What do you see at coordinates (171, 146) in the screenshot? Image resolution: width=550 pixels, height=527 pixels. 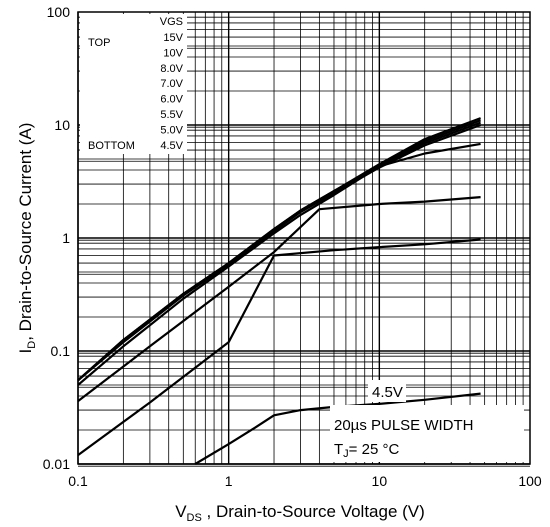 I see `legend-entry: 4.5V` at bounding box center [171, 146].